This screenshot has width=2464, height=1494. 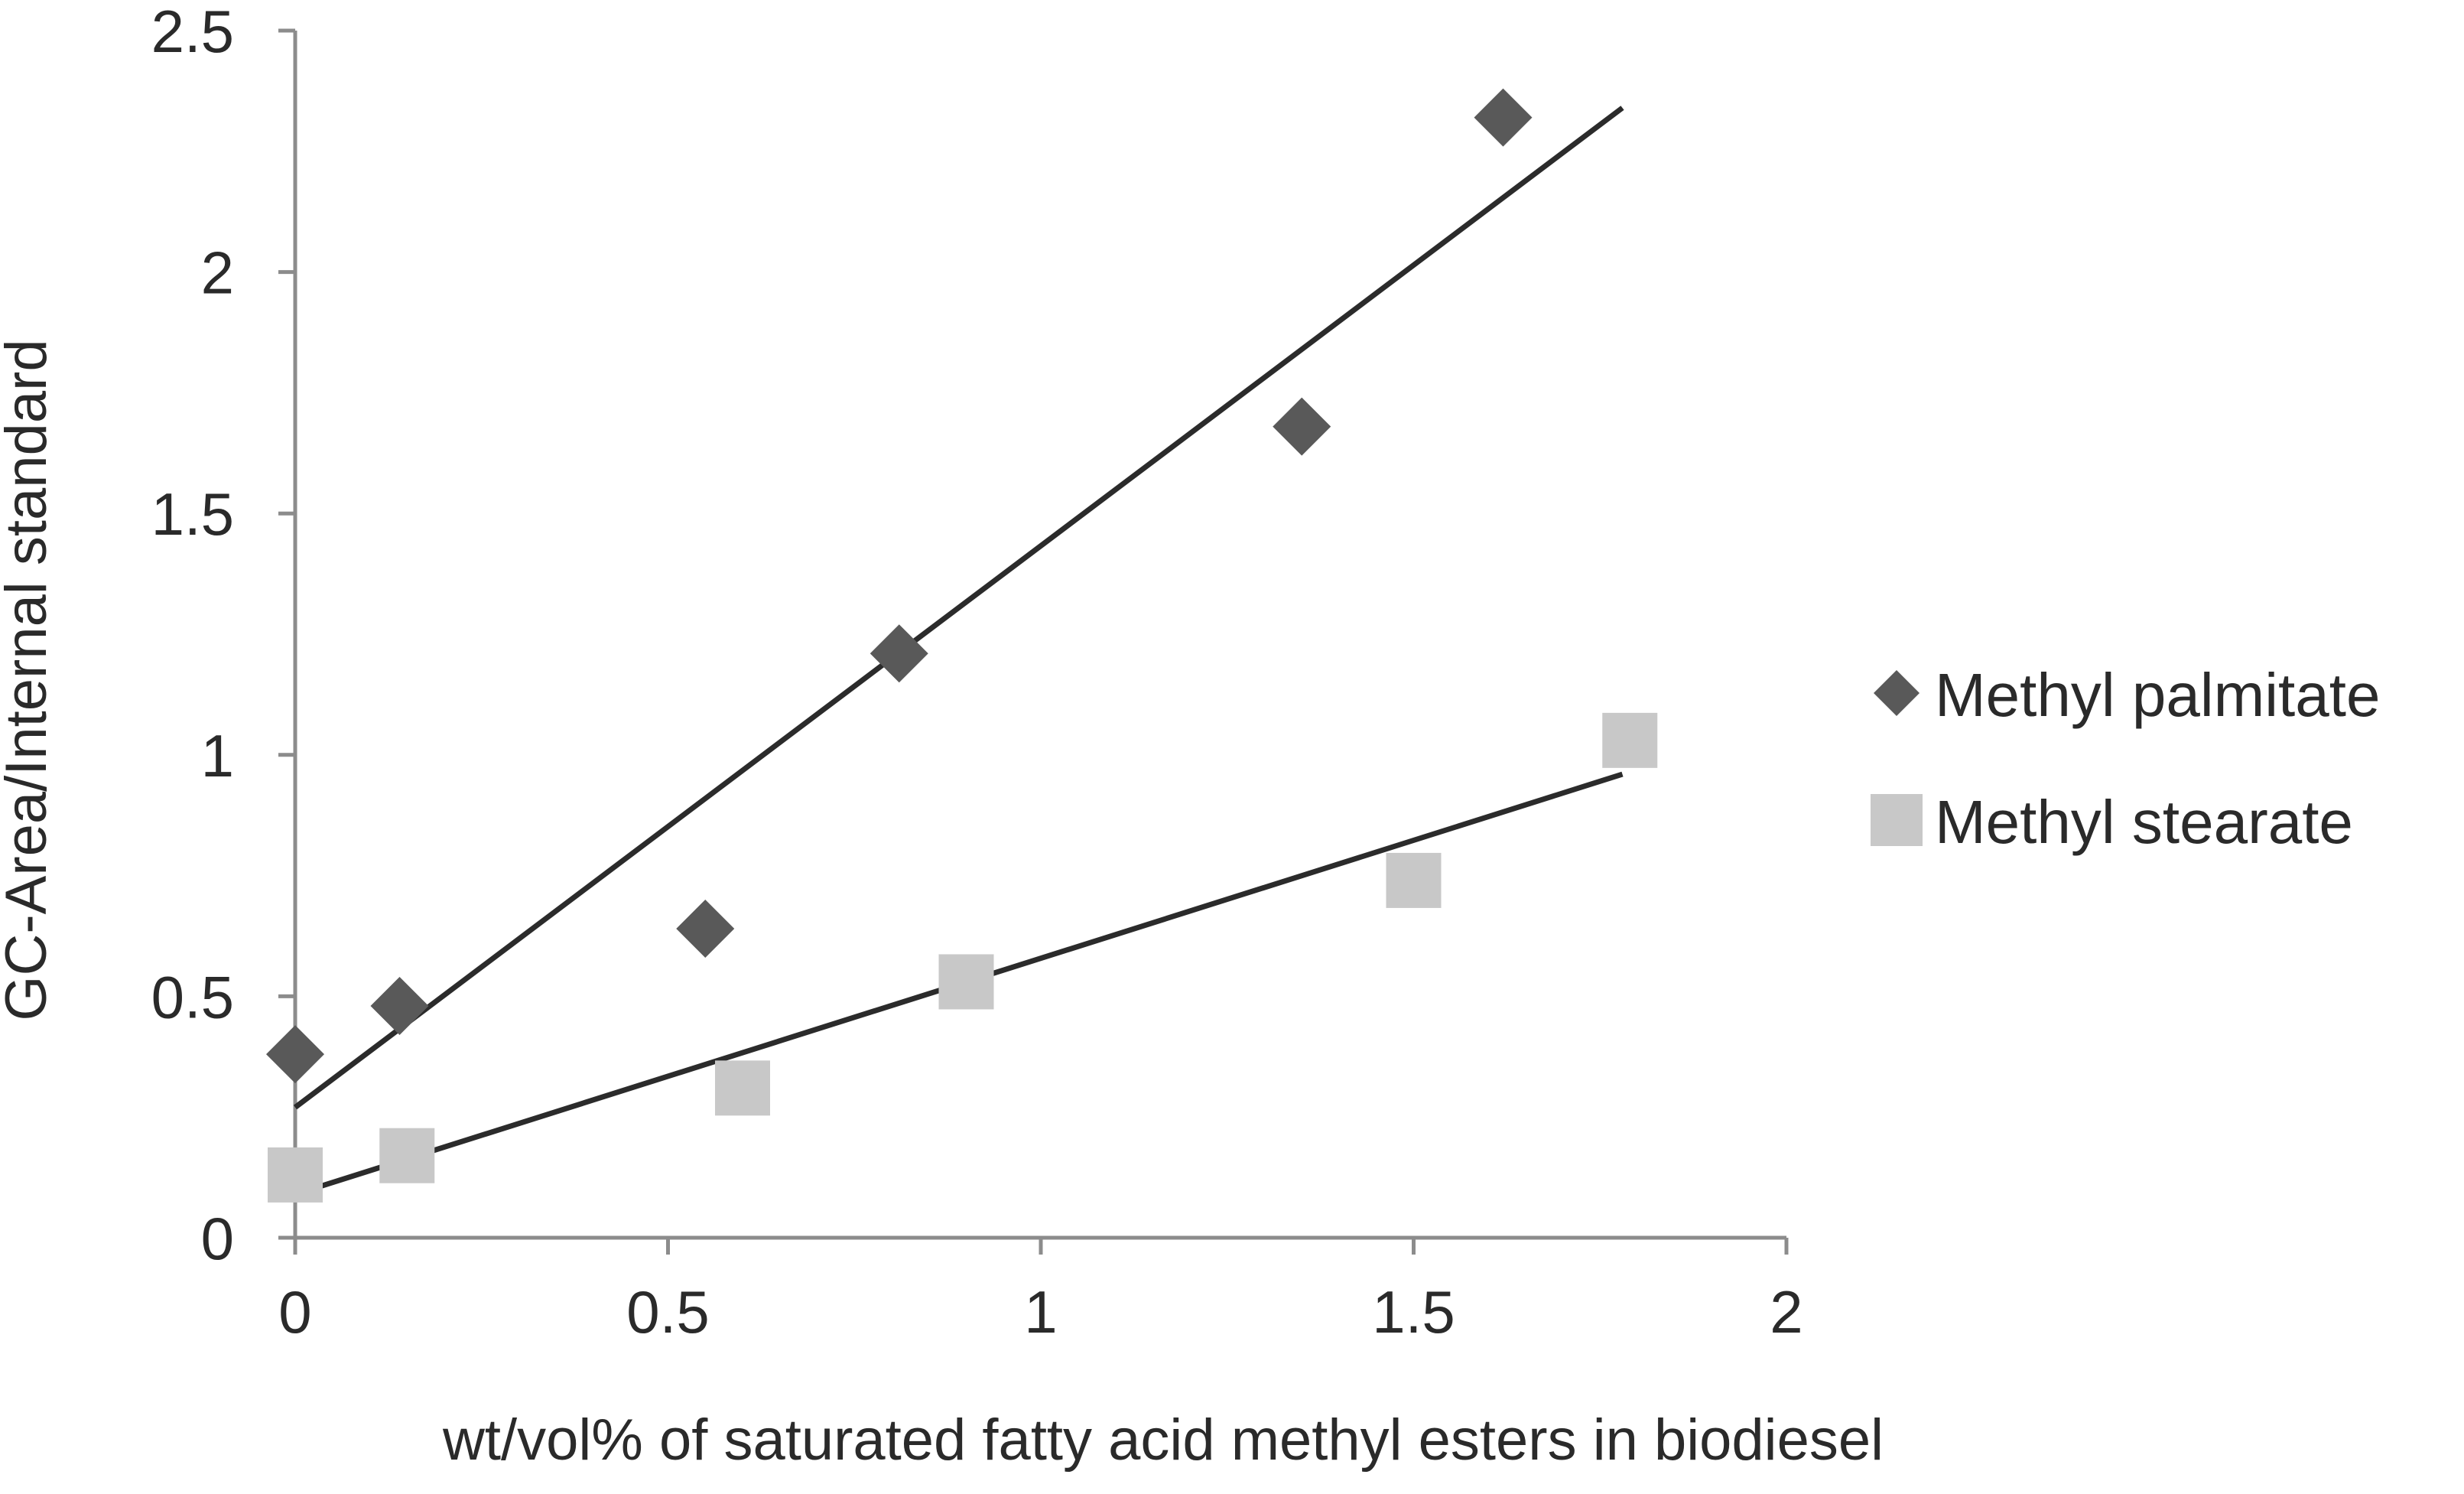 I want to click on x-tick-label: 0.5, so click(x=667, y=1312).